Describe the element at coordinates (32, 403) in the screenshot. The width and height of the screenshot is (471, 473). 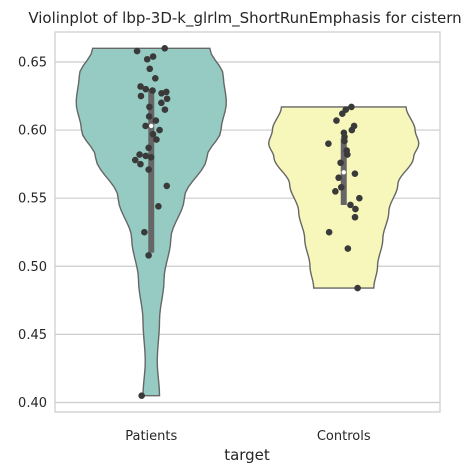
I see `y-tick-label: 0.40` at that location.